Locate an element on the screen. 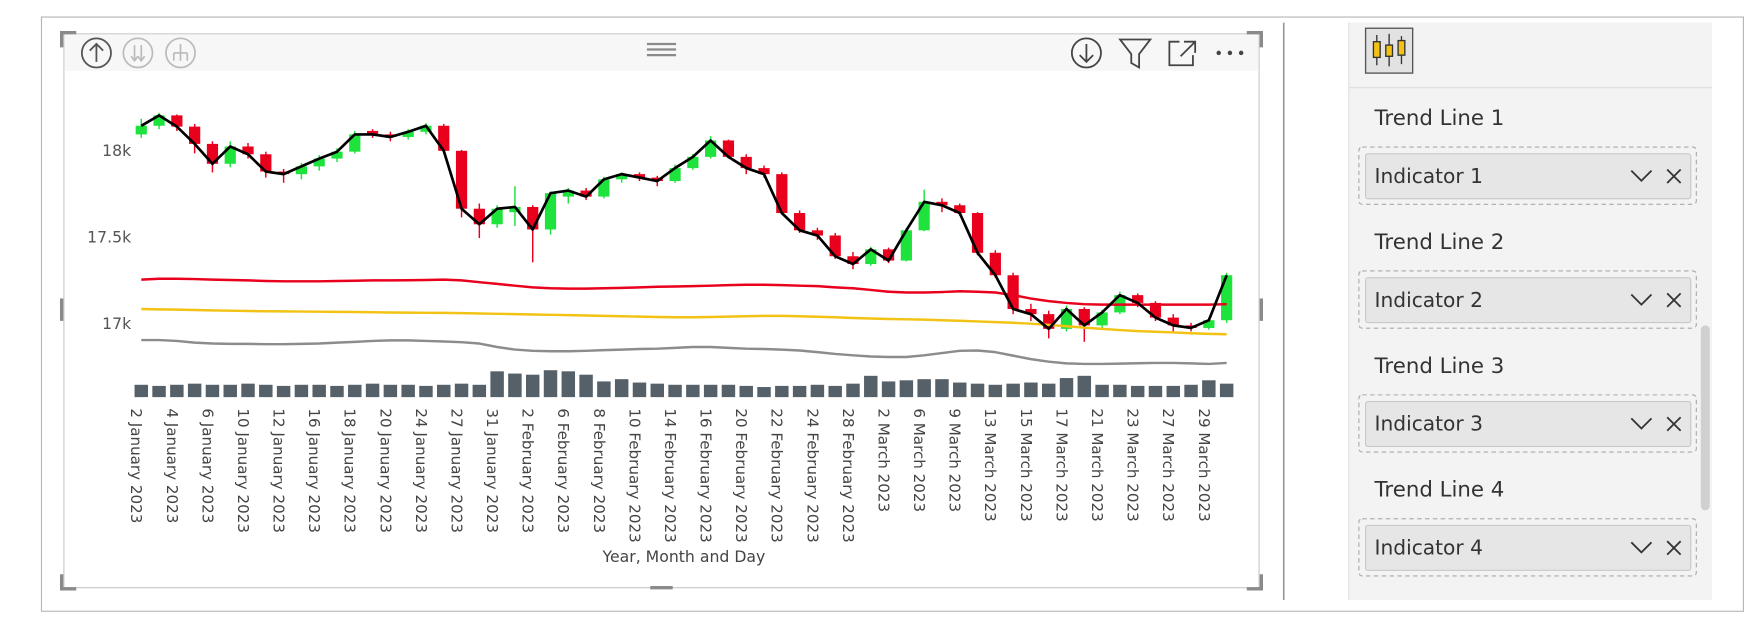 The width and height of the screenshot is (1758, 644). x-tick-label: 17 March 2023 is located at coordinates (1061, 464).